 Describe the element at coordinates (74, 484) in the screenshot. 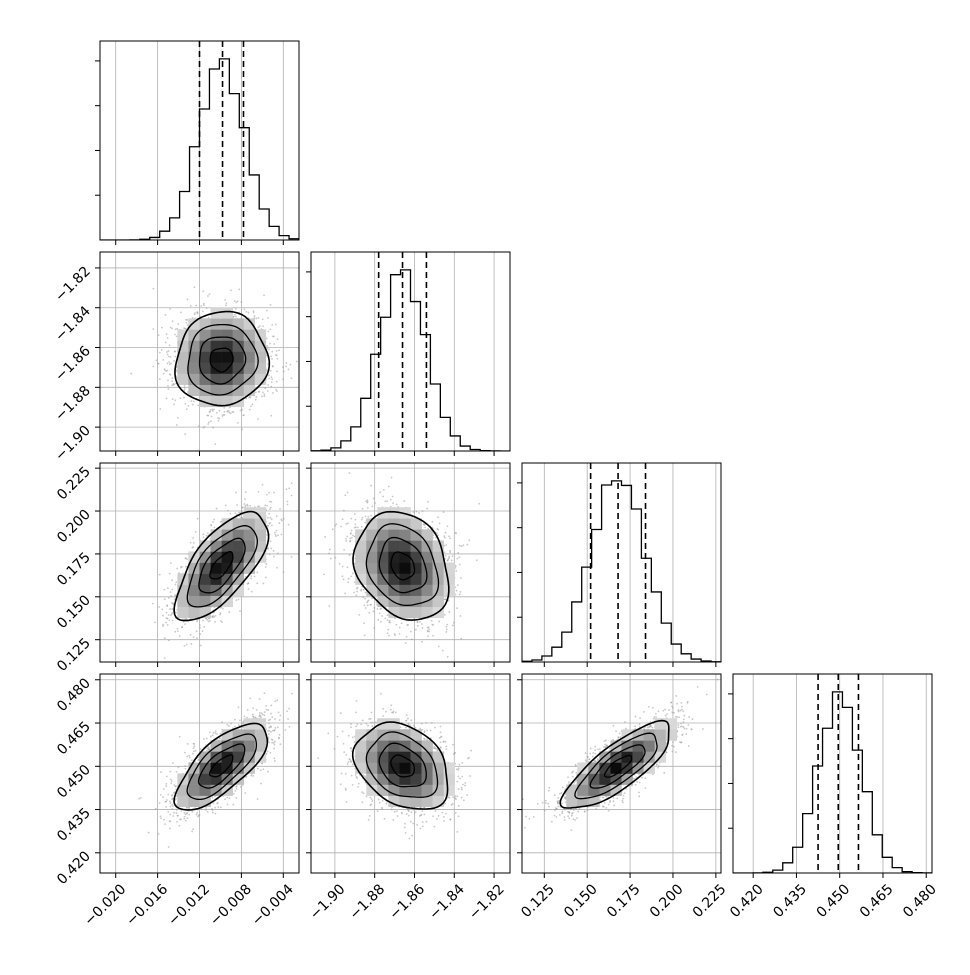

I see `y-tick-label-4: 0.225` at that location.